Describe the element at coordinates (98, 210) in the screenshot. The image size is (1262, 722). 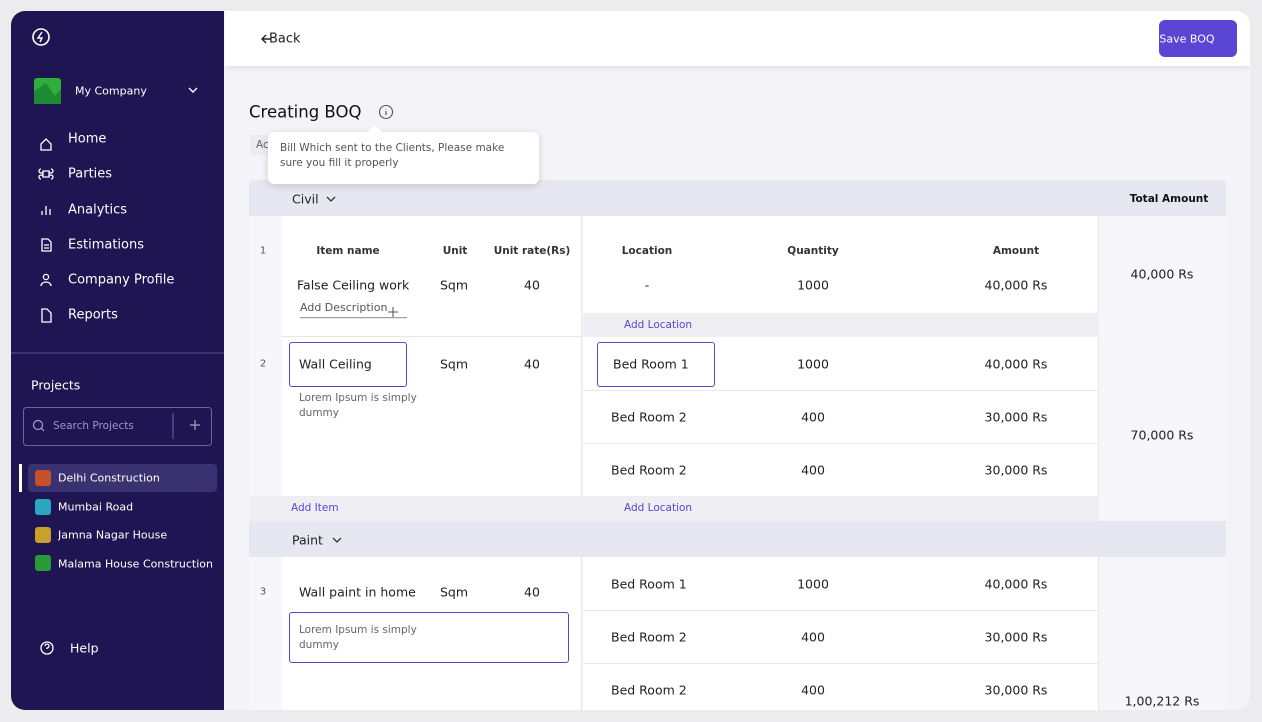
I see `nav-item: Analytics` at that location.